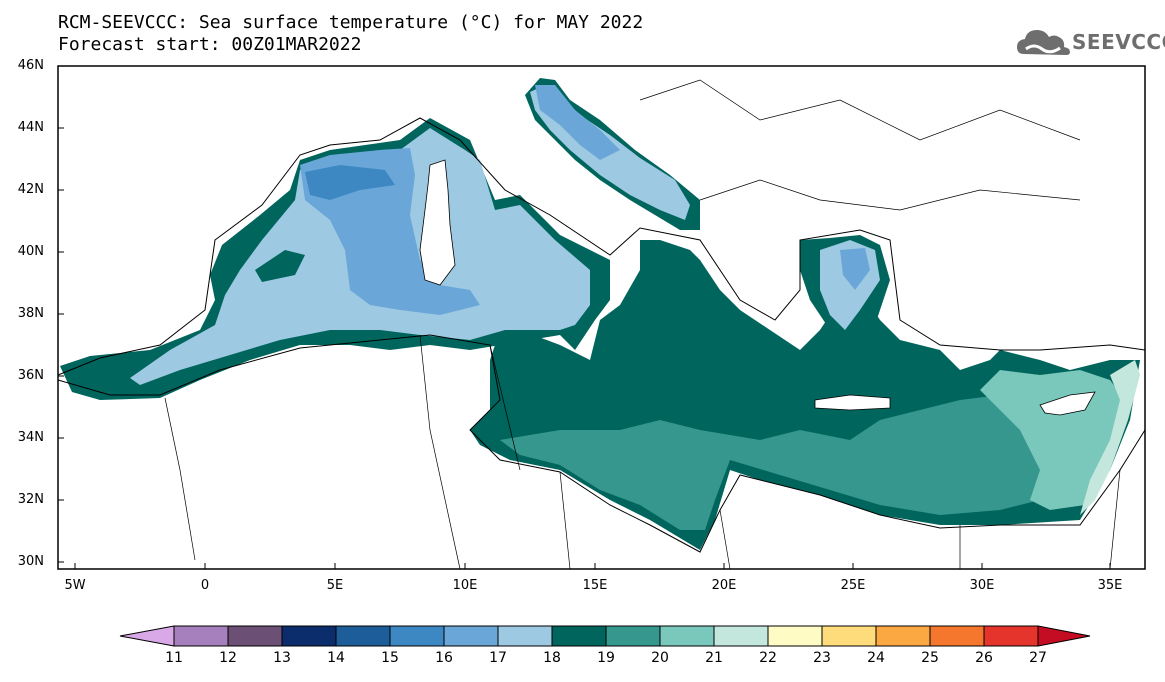 The width and height of the screenshot is (1165, 682). Describe the element at coordinates (714, 658) in the screenshot. I see `colorbar-label: 21` at that location.